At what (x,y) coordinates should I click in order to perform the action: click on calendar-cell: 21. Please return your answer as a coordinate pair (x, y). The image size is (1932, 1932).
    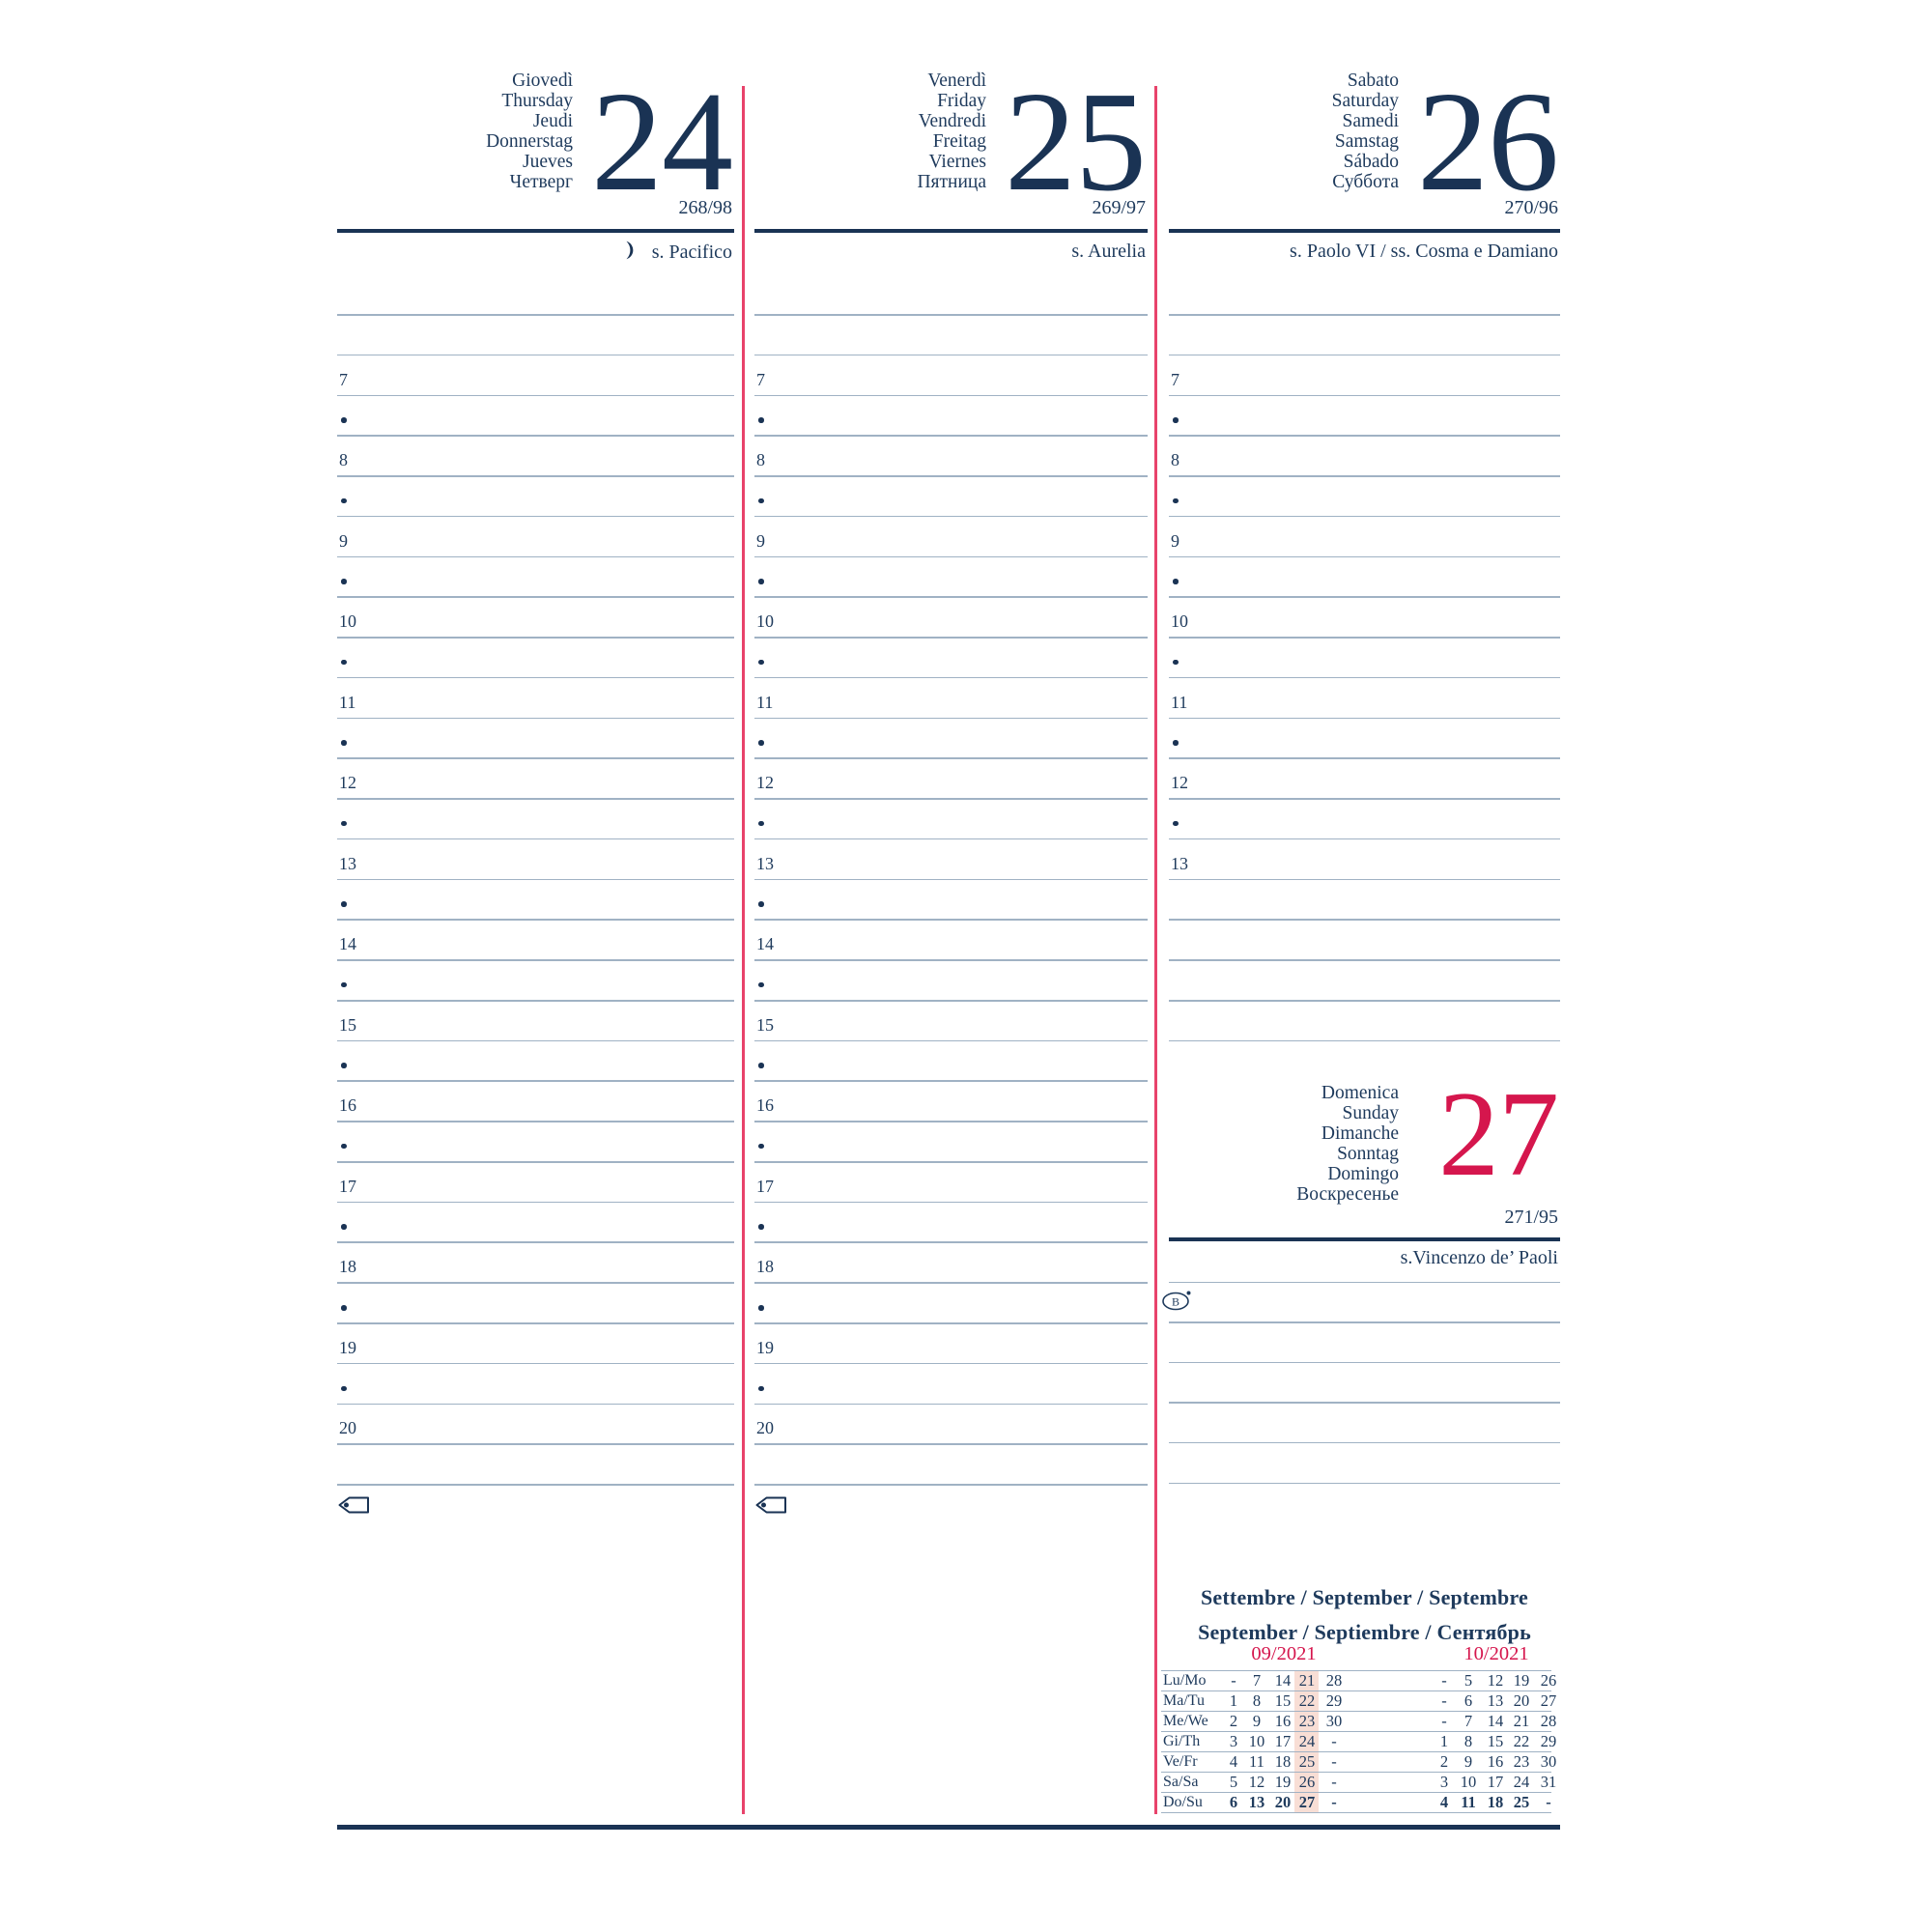
    Looking at the image, I should click on (1521, 1721).